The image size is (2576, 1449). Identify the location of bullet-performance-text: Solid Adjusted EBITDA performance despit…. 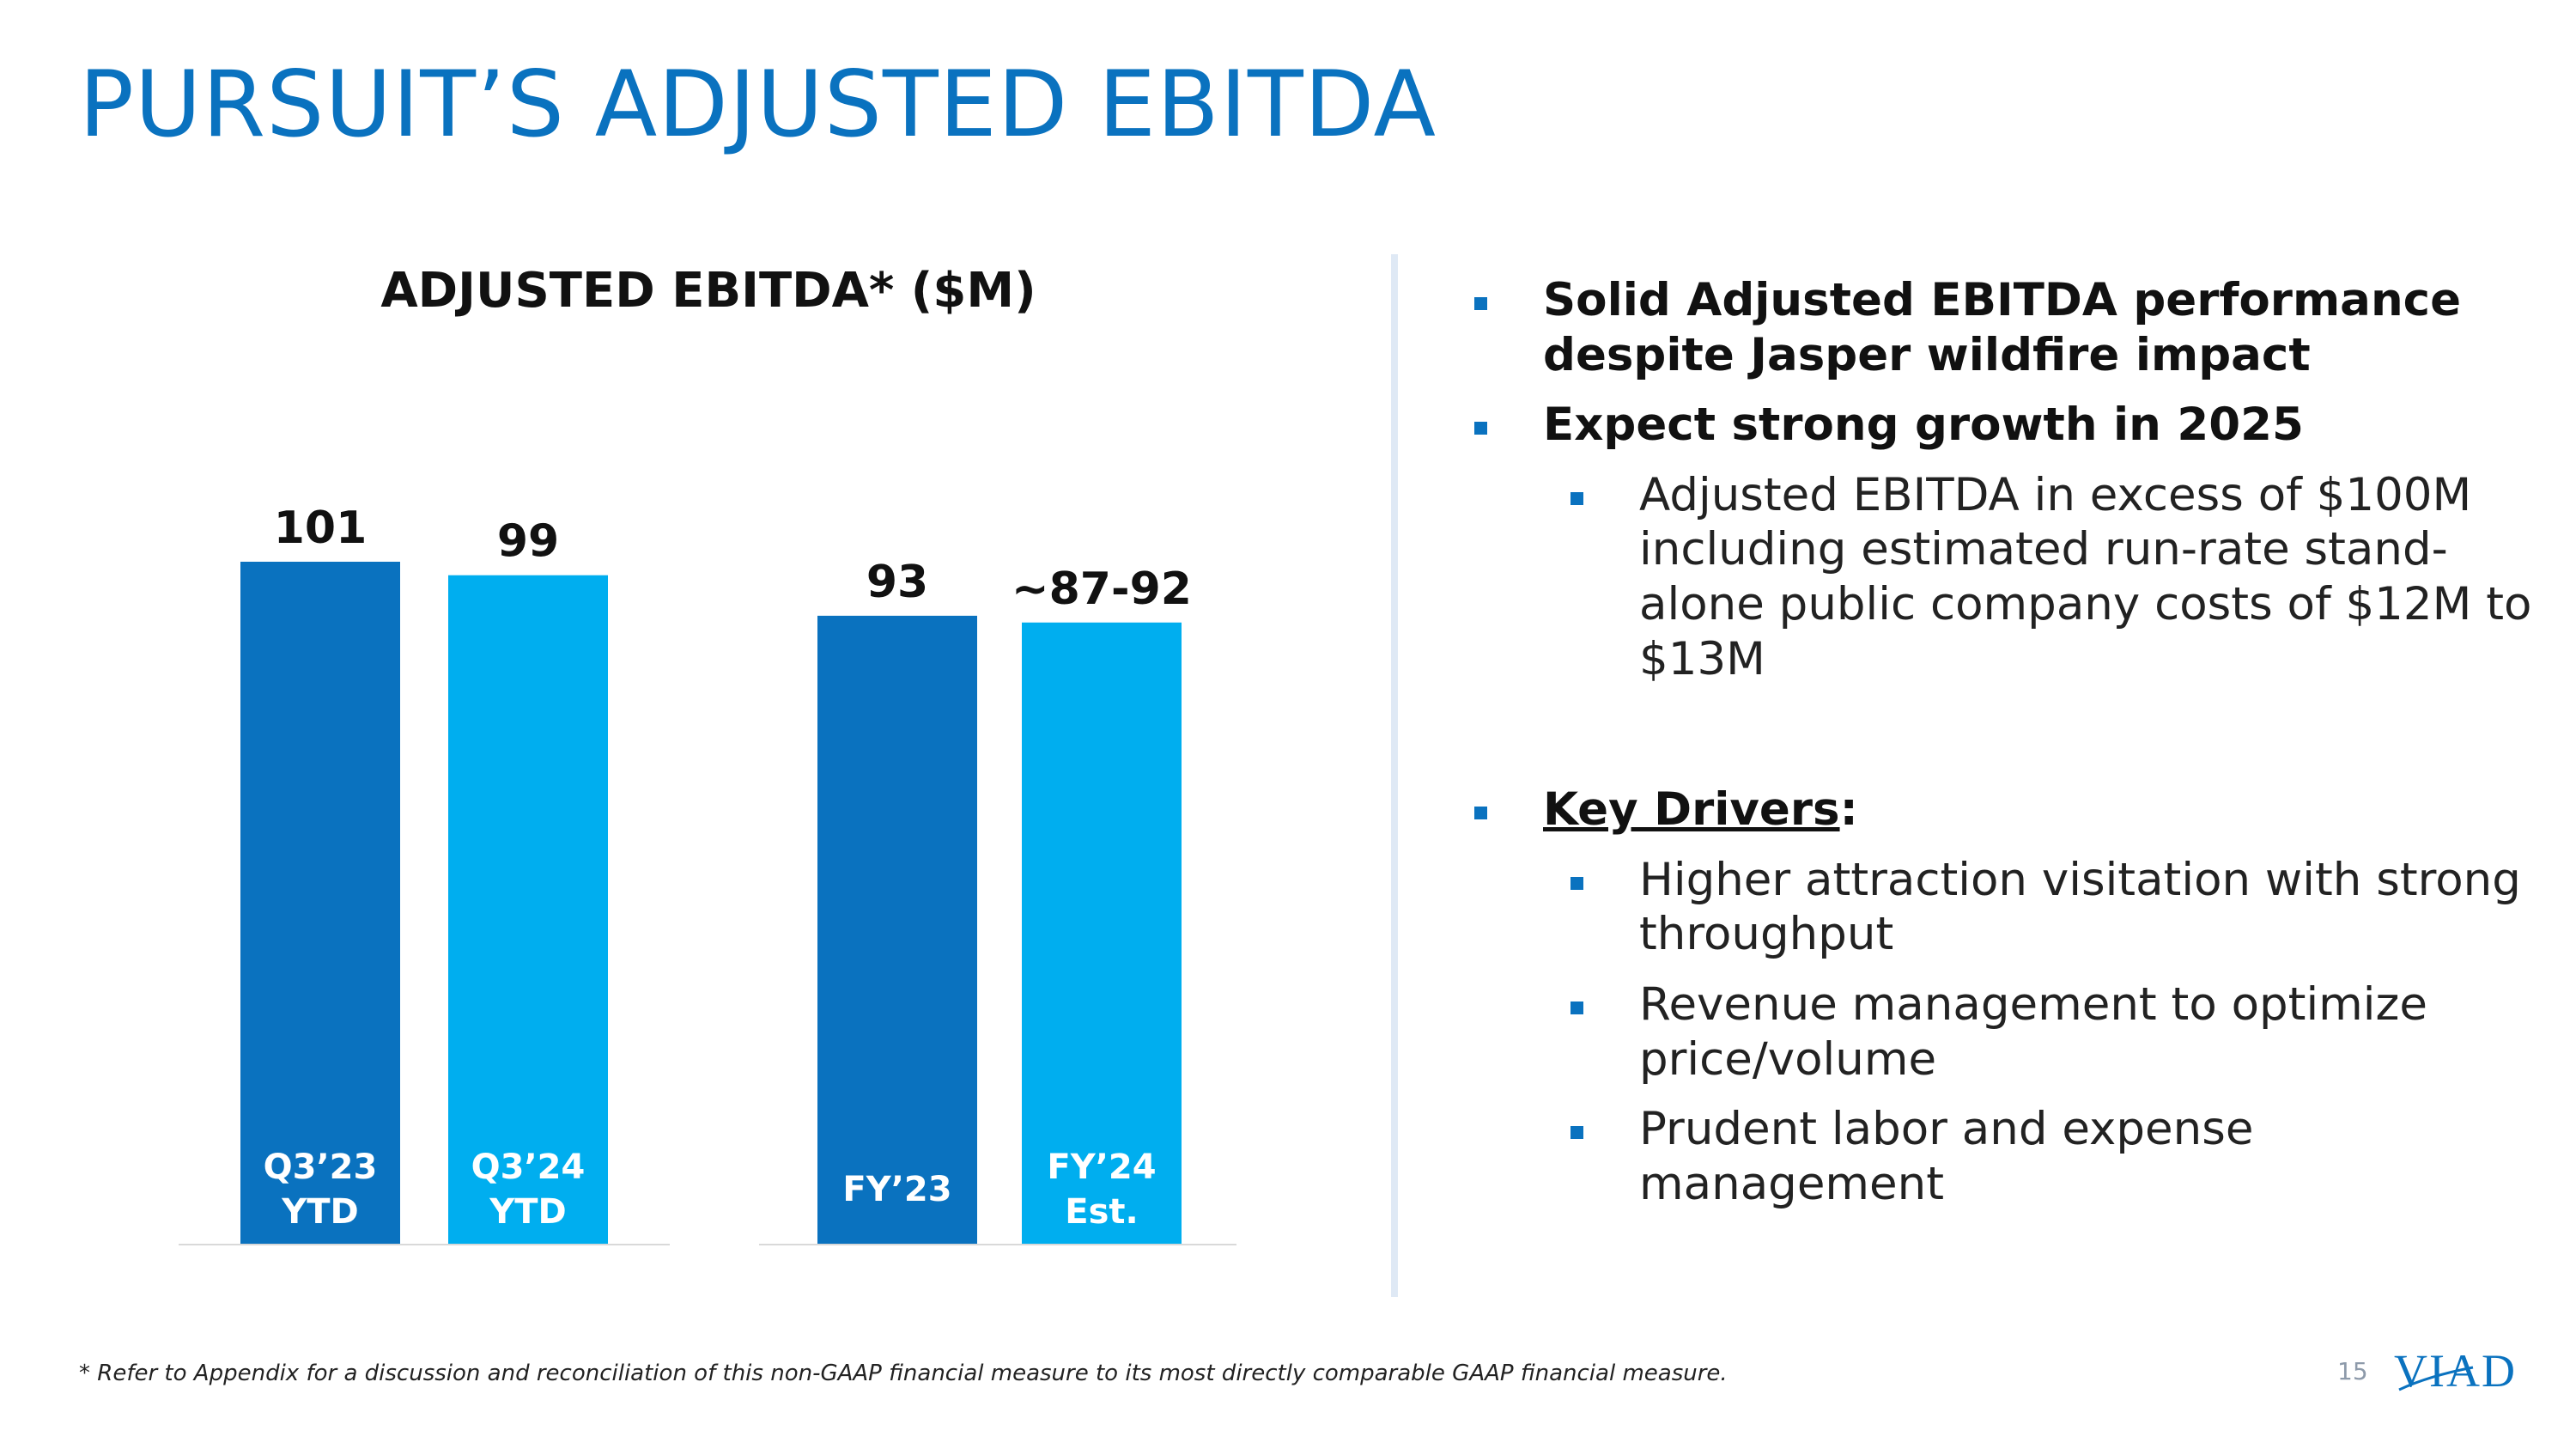
(2003, 327).